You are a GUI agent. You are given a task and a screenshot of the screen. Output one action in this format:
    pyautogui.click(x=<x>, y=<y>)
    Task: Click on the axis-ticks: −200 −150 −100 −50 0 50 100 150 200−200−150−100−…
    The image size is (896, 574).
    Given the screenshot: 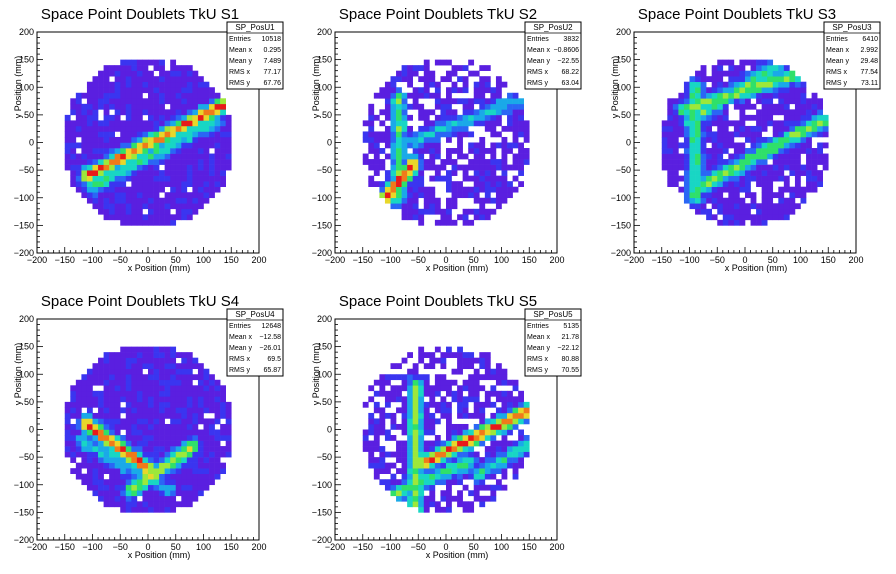 What is the action you would take?
    pyautogui.click(x=438, y=433)
    